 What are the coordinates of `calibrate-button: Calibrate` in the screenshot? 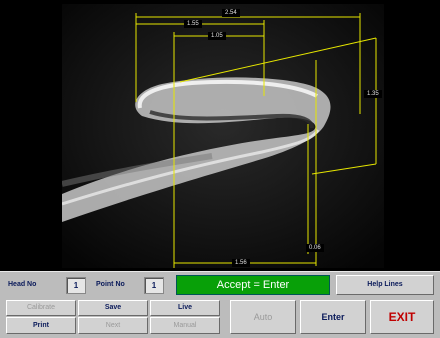 It's located at (41, 308).